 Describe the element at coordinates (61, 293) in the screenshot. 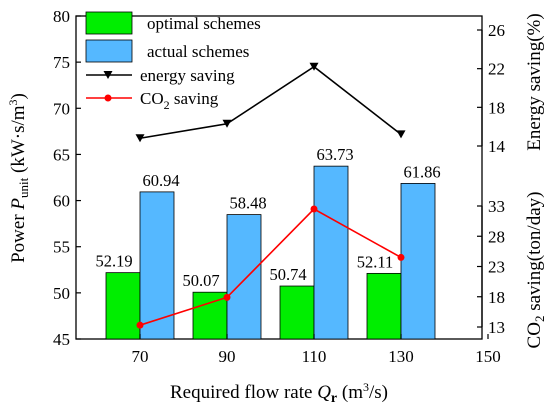

I see `y-tick-label: 50` at that location.